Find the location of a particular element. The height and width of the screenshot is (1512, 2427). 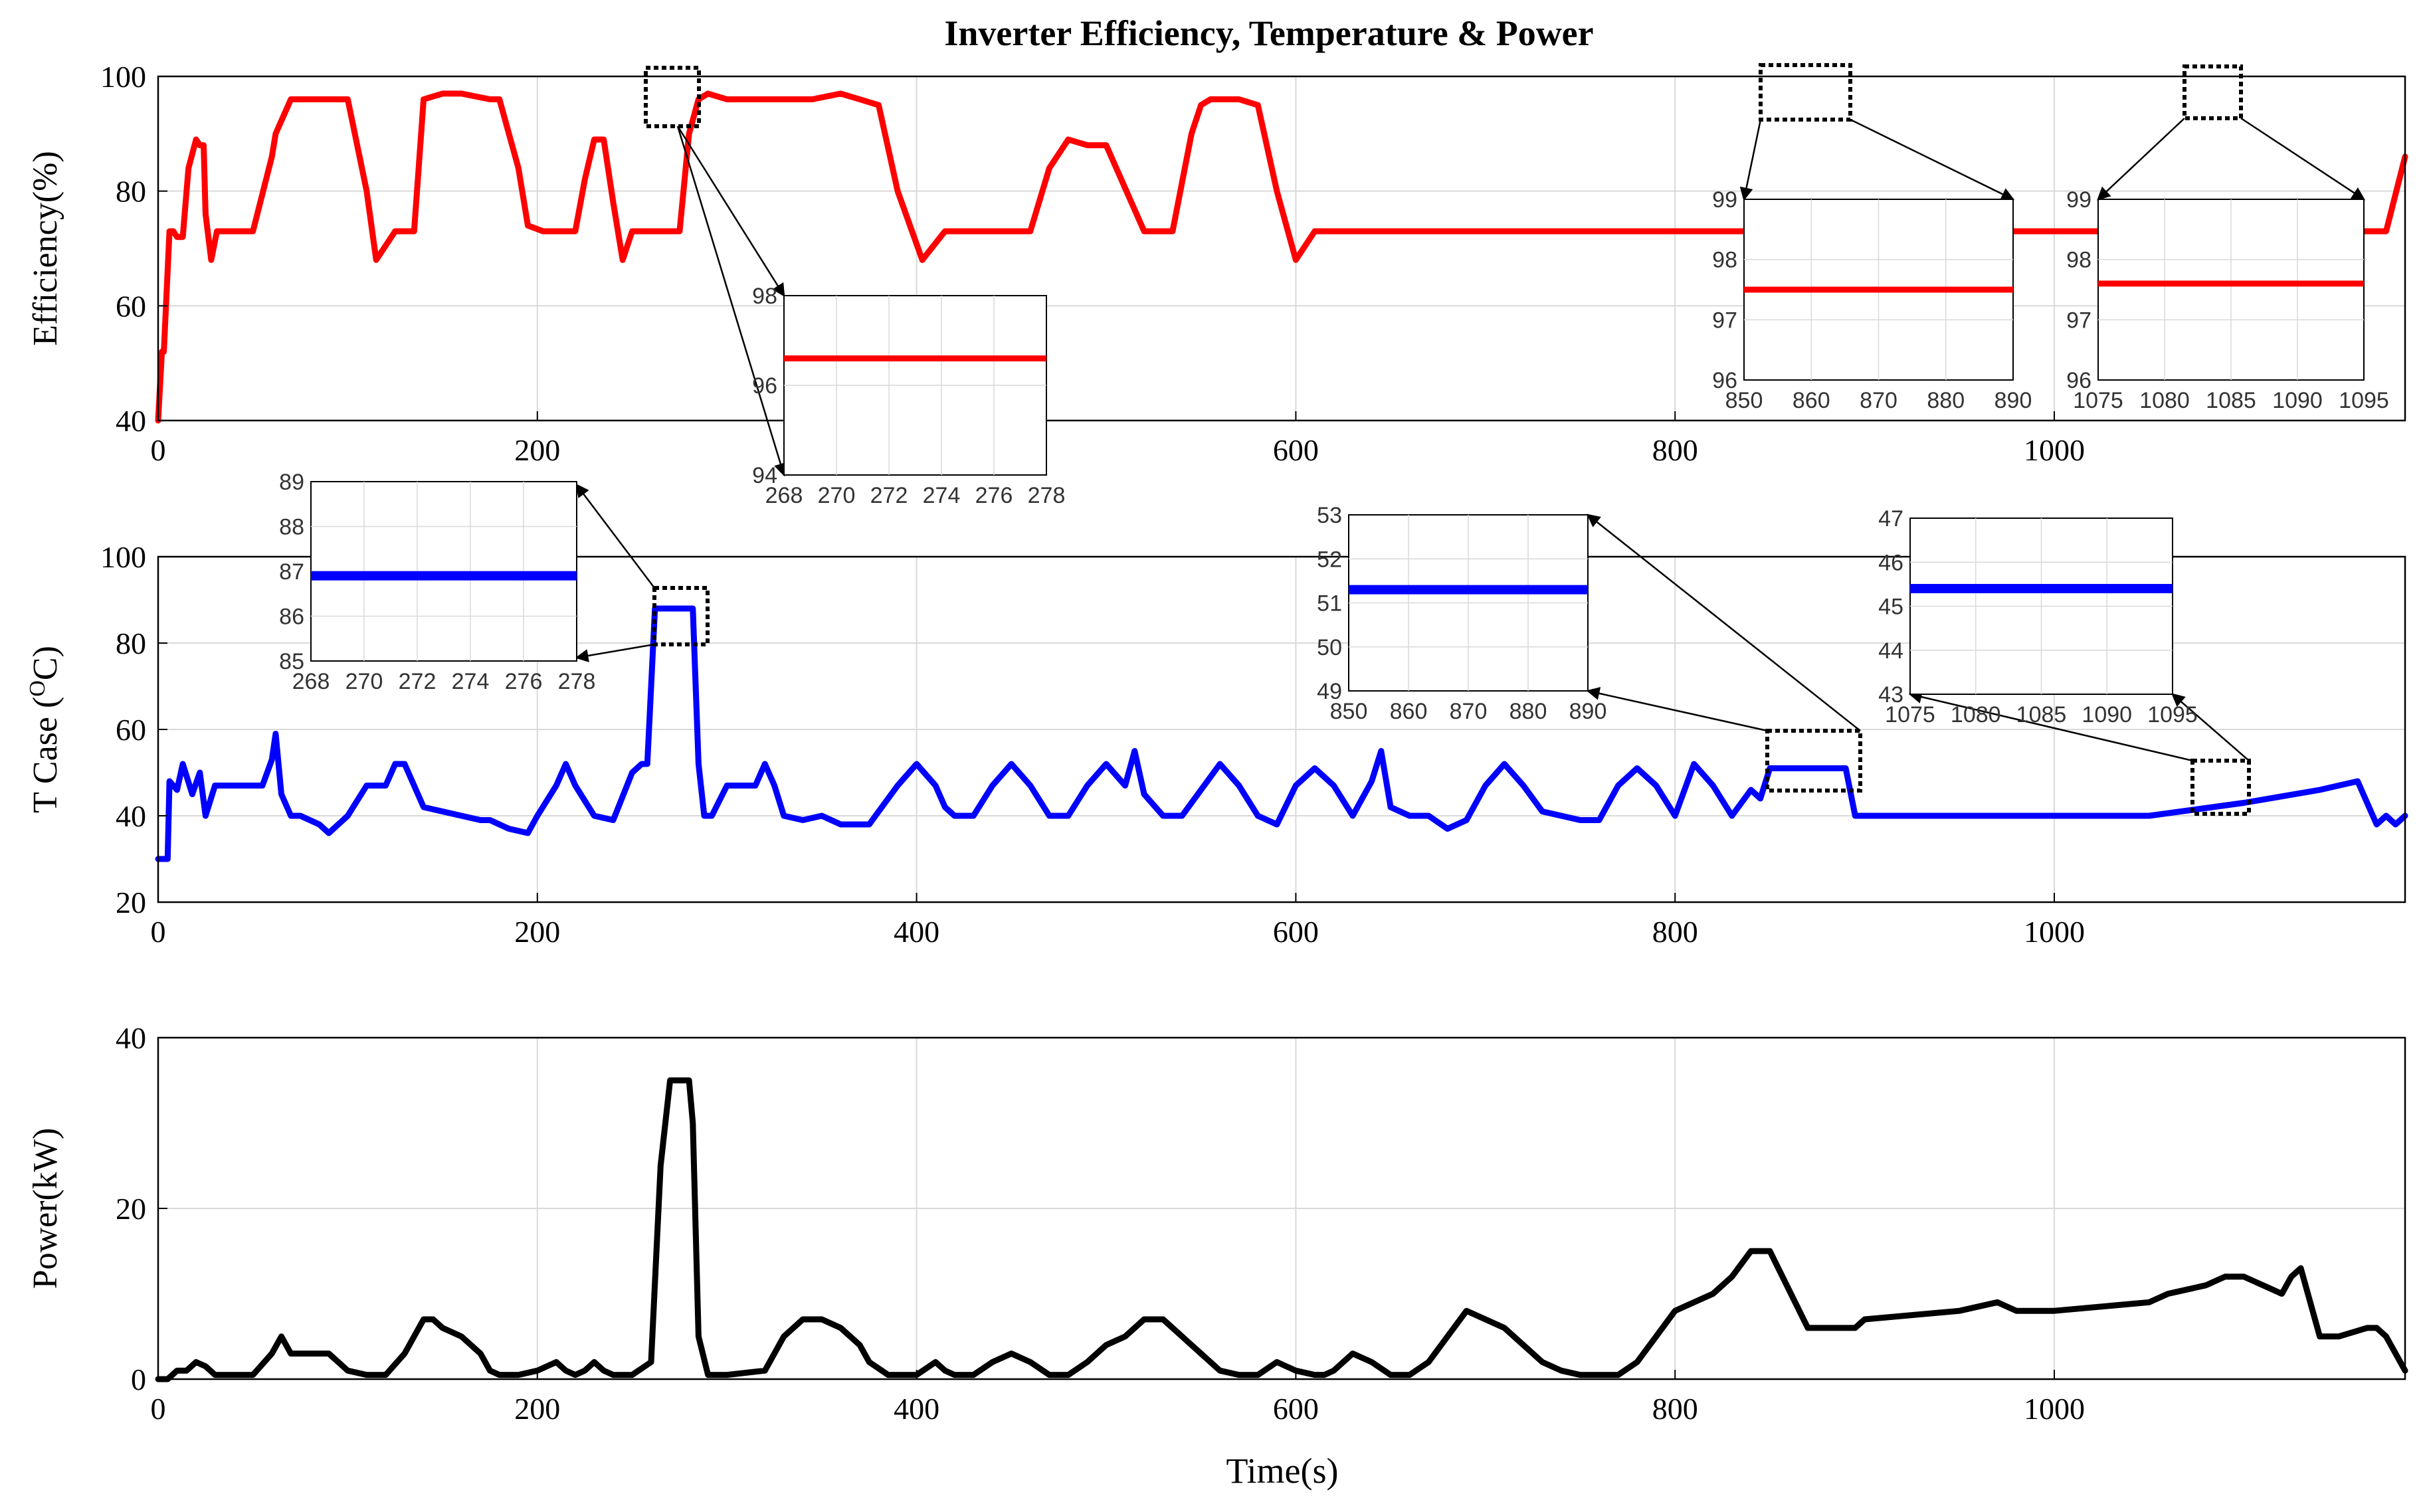

inset-y-tick-label: 53 is located at coordinates (1329, 515).